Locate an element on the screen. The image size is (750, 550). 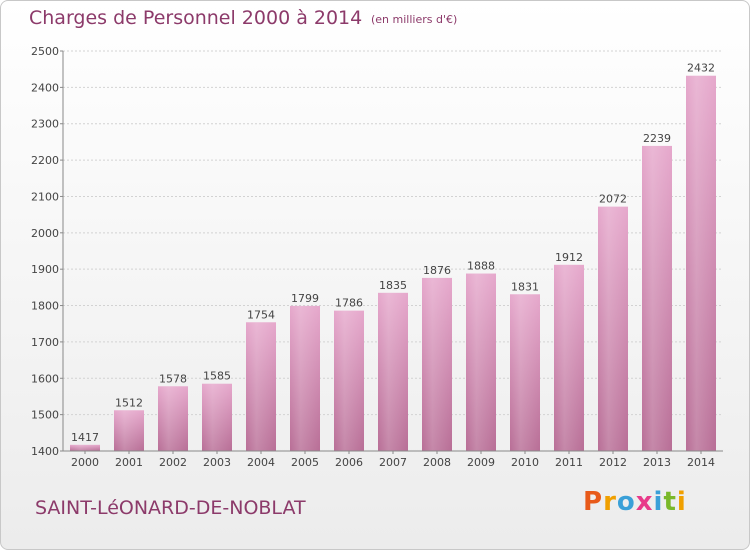
x-tick-label-2009: 2009 is located at coordinates (481, 462).